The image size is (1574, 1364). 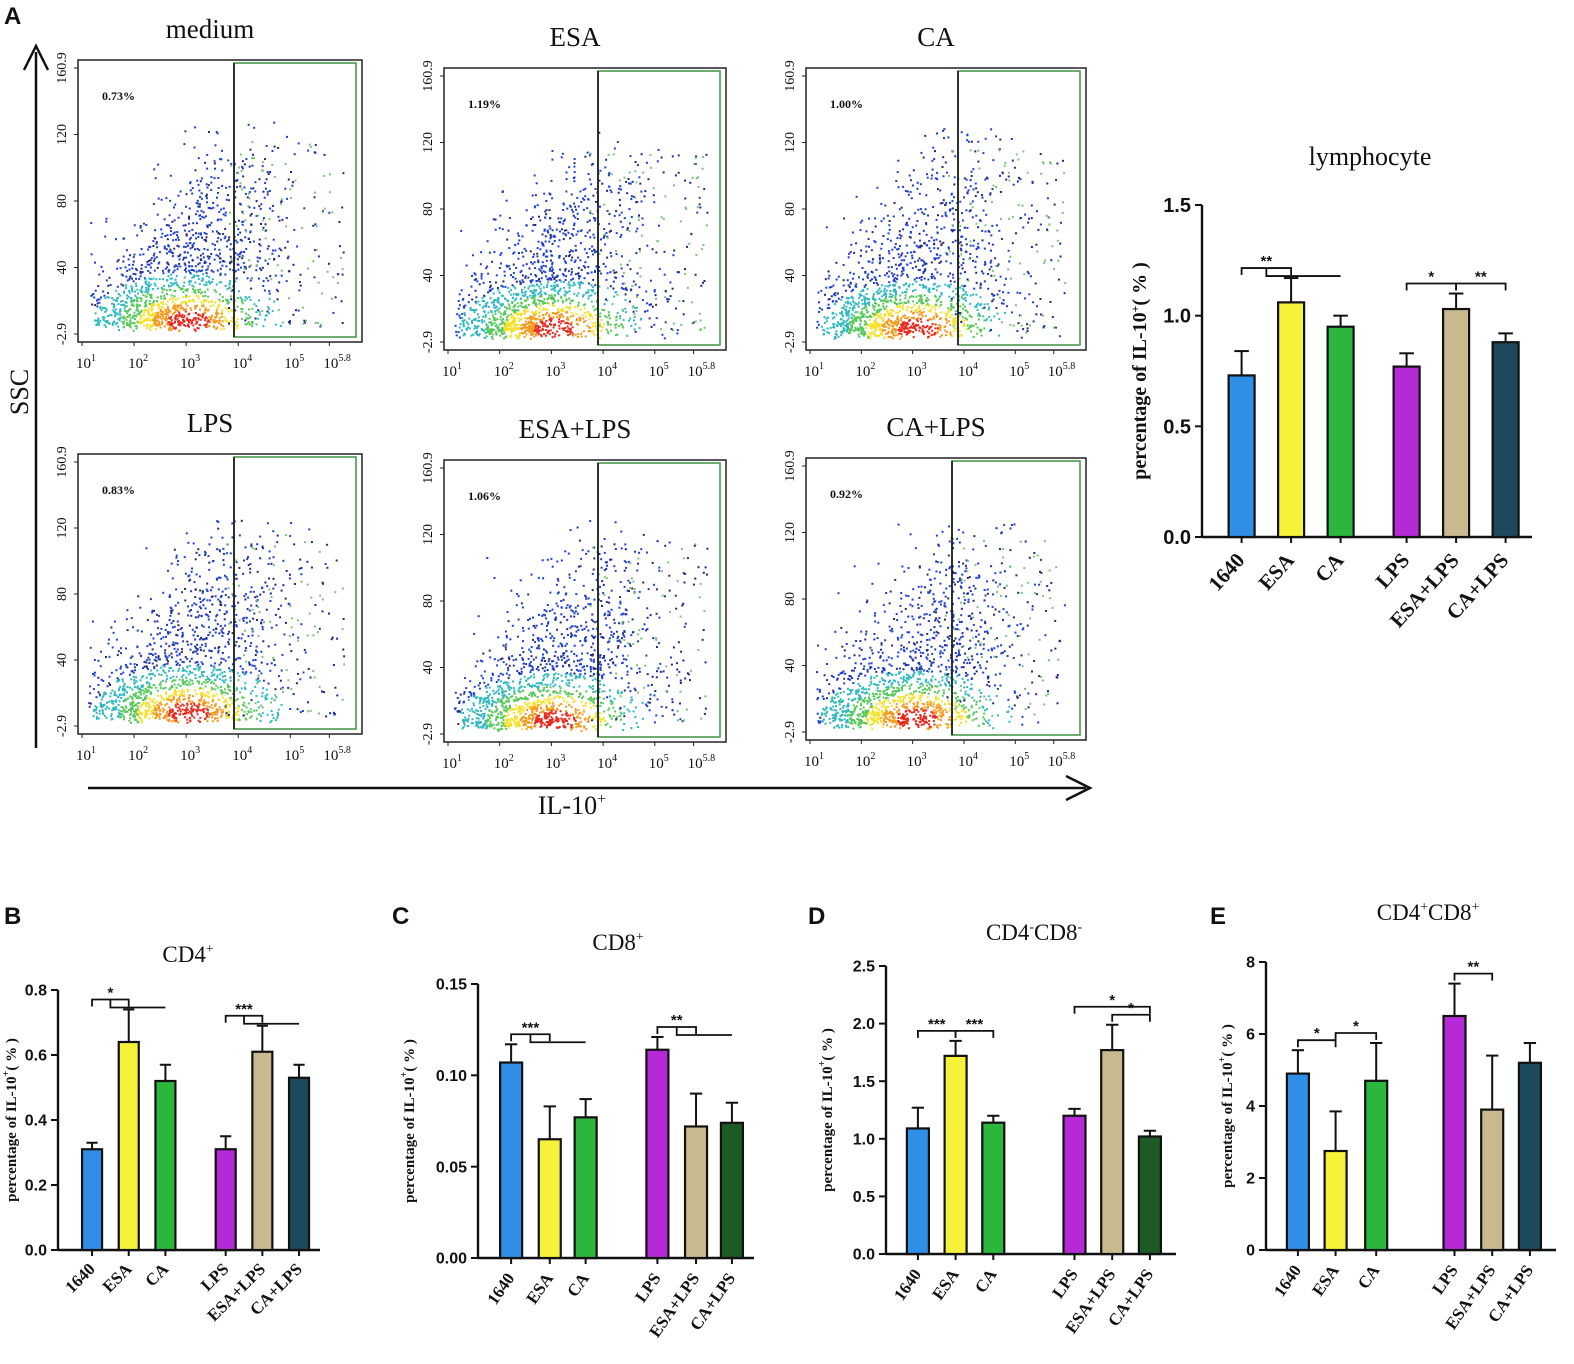 What do you see at coordinates (946, 599) in the screenshot?
I see `plot-frame` at bounding box center [946, 599].